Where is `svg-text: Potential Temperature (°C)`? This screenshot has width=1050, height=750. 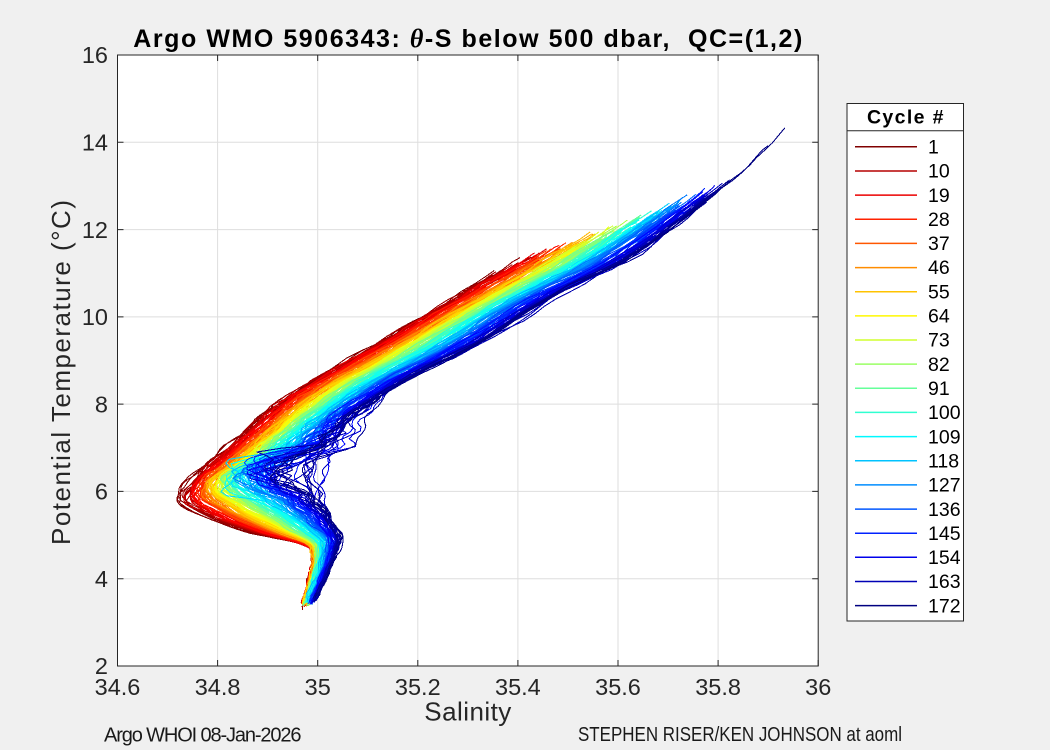
svg-text: Potential Temperature (°C) is located at coordinates (61, 372).